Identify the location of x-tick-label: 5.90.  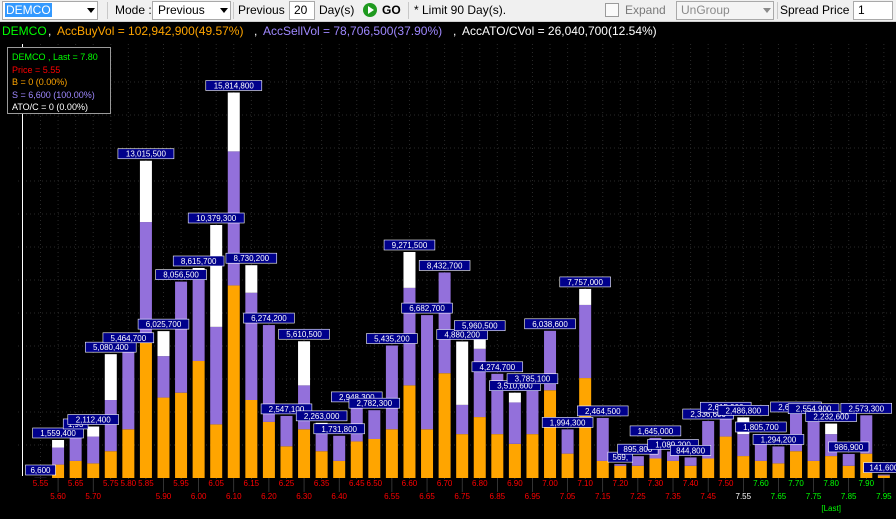
(164, 496).